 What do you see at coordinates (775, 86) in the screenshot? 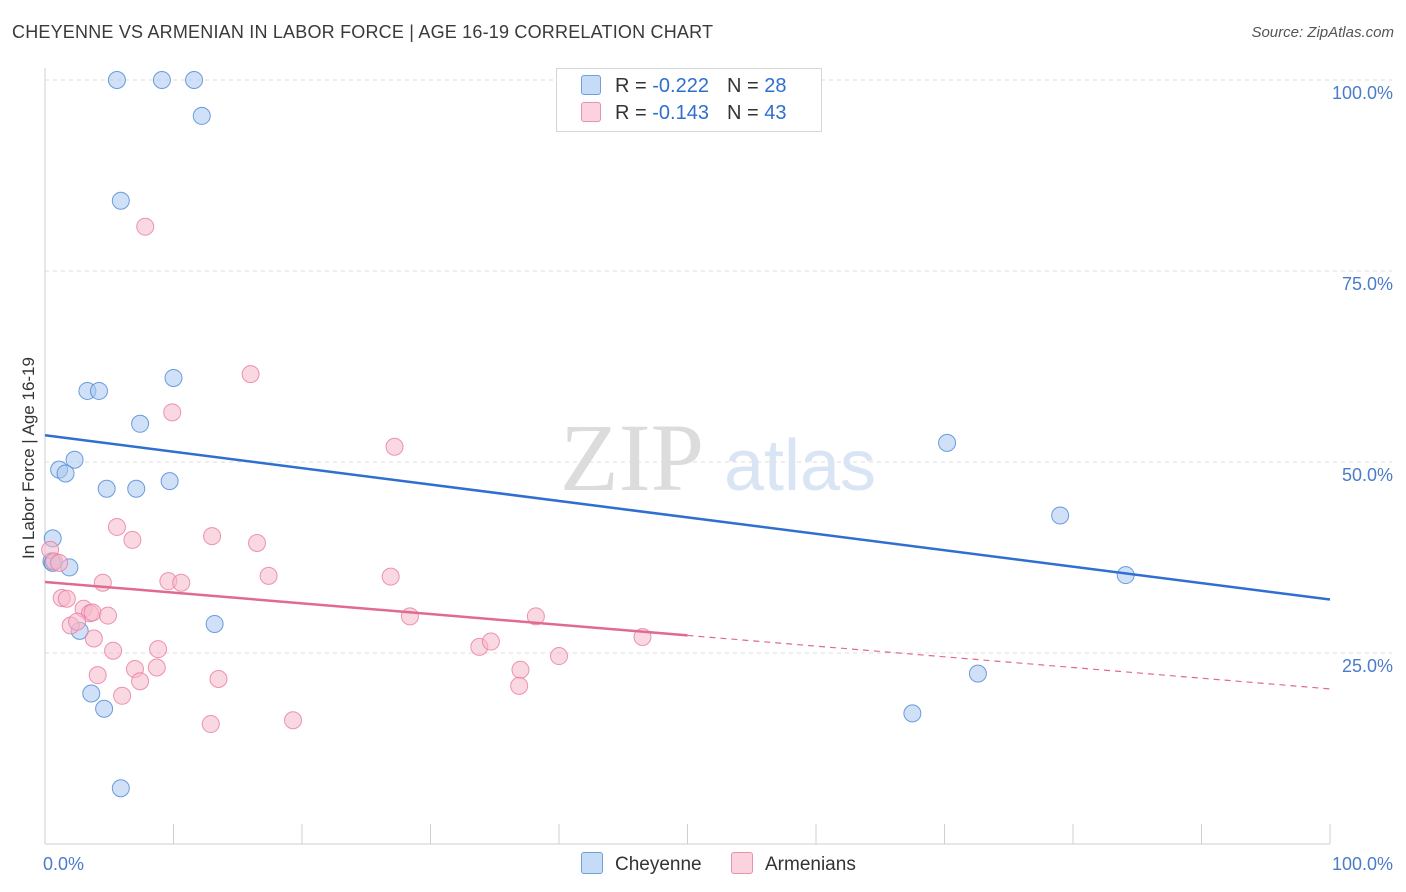
I see `legend-n-value: 28` at bounding box center [775, 86].